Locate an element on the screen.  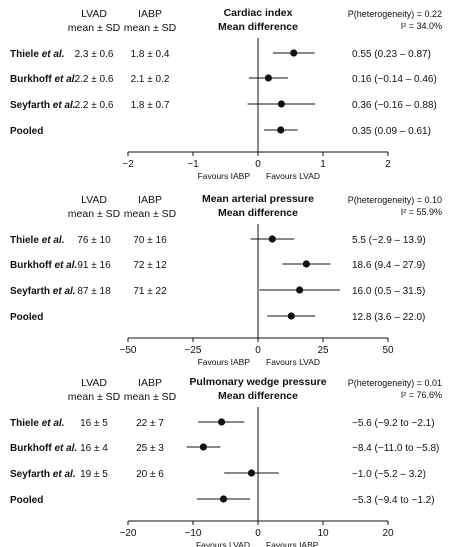
effect-ci-text: 12.8 (3.6 – 22.0) is located at coordinates (388, 317).